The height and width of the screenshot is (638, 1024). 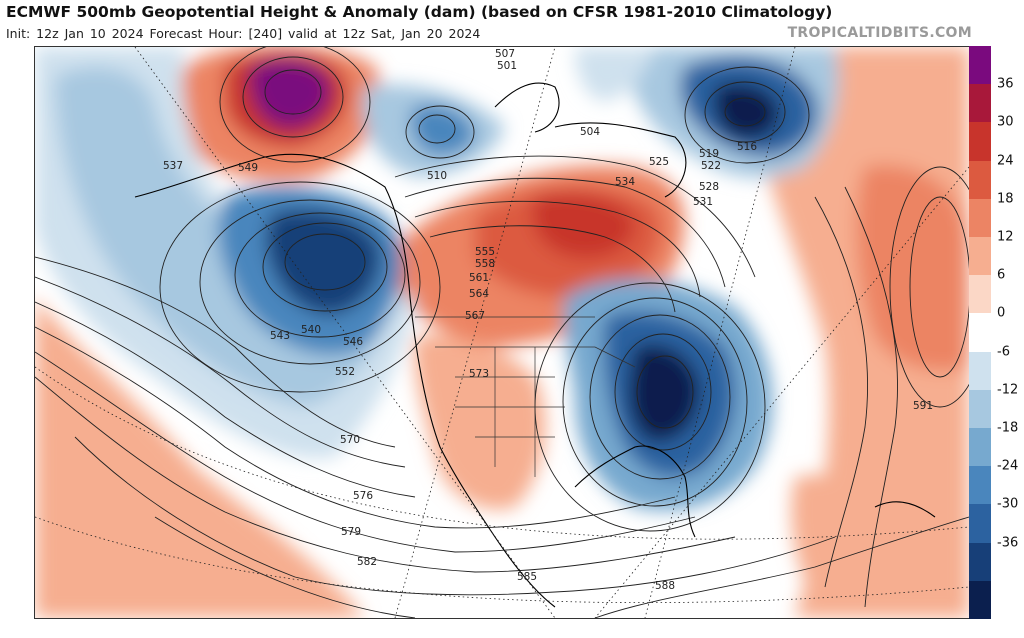 I want to click on height-label: 555, so click(x=485, y=252).